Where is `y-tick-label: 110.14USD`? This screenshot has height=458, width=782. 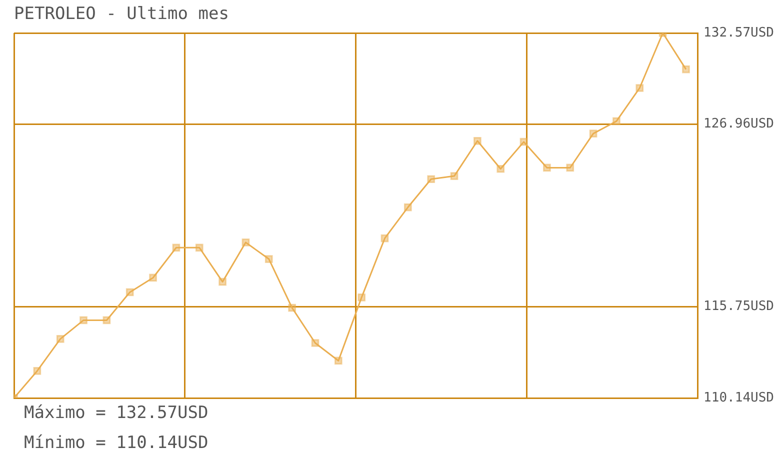 y-tick-label: 110.14USD is located at coordinates (739, 398).